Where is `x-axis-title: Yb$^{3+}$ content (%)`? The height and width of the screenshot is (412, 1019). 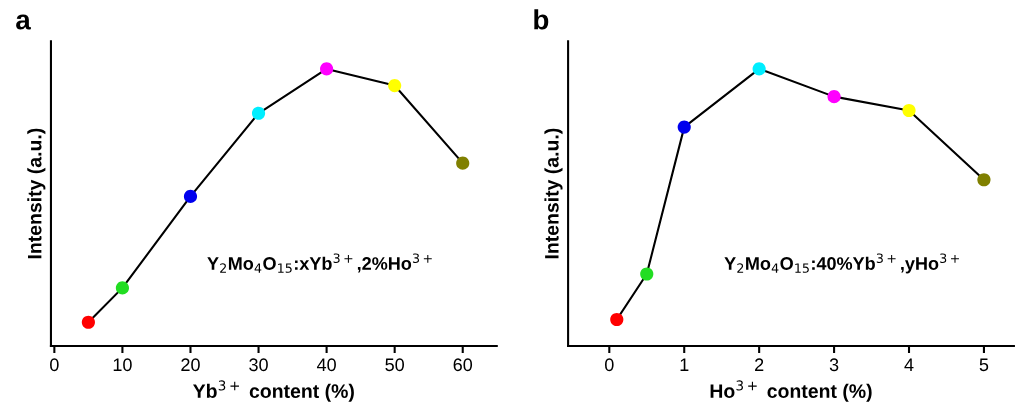
x-axis-title: Yb$^{3+}$ content (%) is located at coordinates (273, 391).